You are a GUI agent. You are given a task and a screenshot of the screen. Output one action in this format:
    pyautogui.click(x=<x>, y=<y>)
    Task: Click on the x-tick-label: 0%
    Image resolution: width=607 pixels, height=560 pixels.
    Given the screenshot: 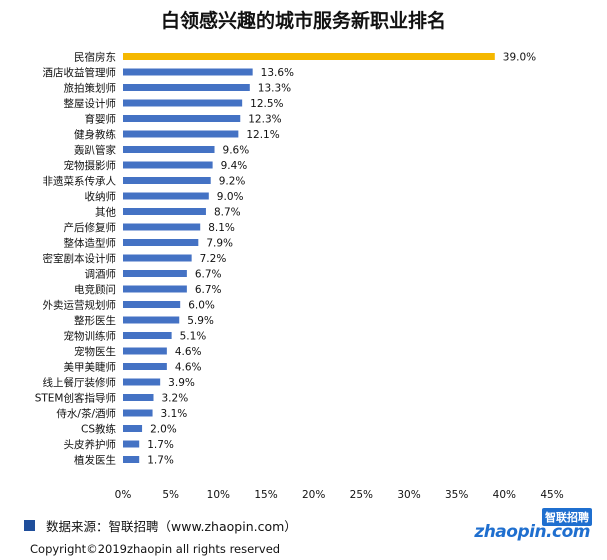 What is the action you would take?
    pyautogui.click(x=123, y=495)
    